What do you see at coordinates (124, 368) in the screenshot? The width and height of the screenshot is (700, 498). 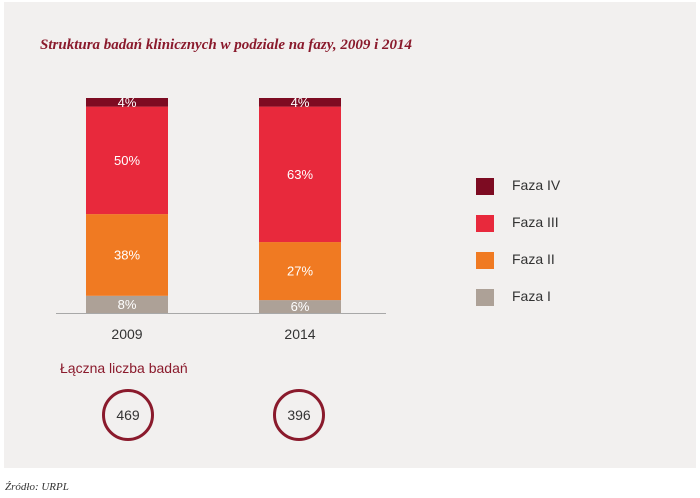 I see `total-studies-label: Łączna liczba badań` at bounding box center [124, 368].